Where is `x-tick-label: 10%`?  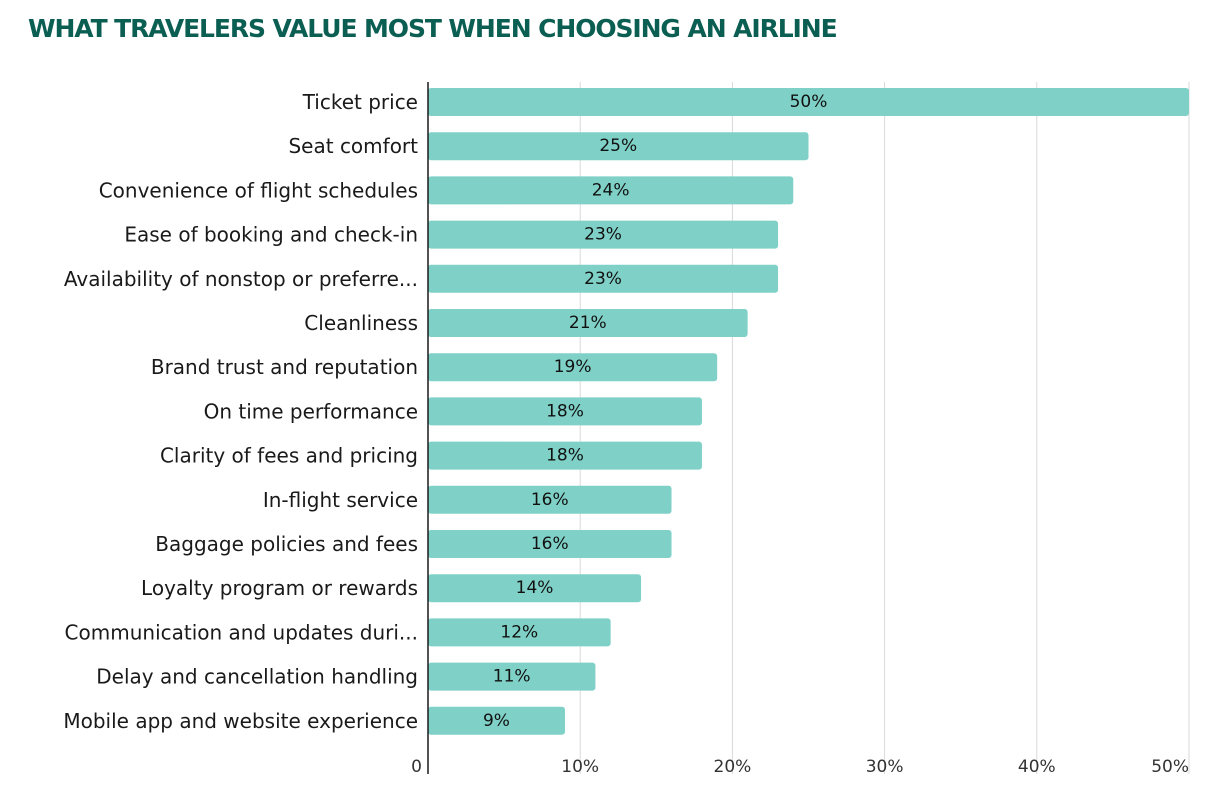
x-tick-label: 10% is located at coordinates (580, 767).